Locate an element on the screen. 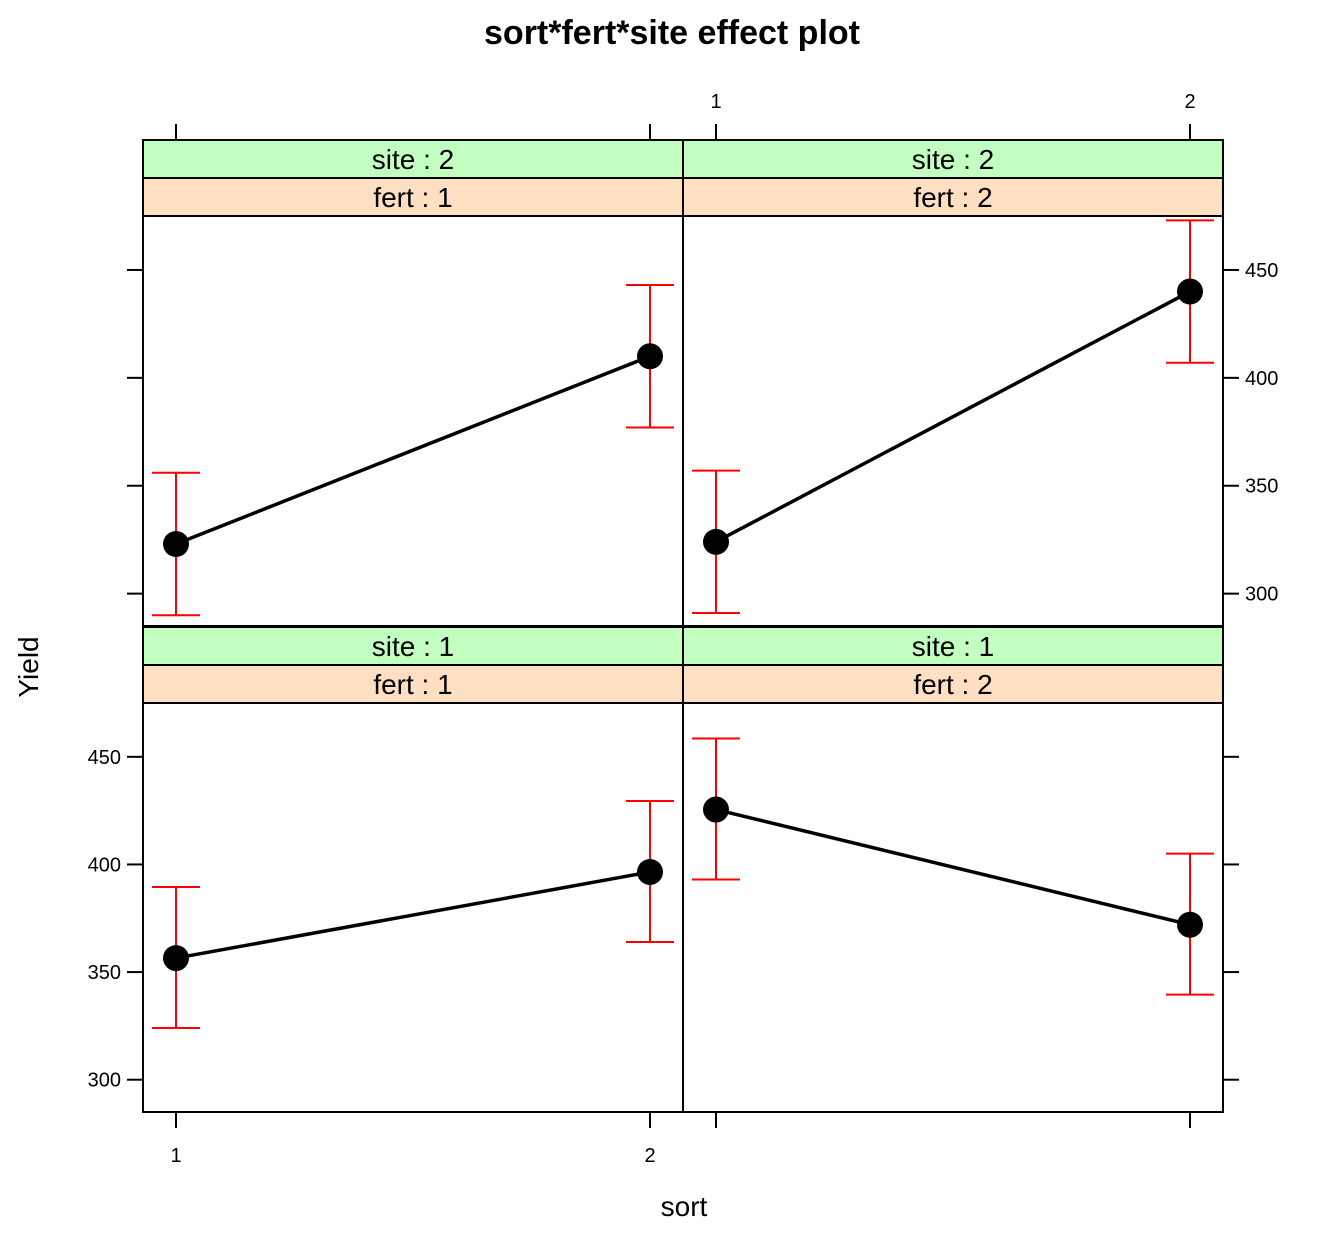 The height and width of the screenshot is (1248, 1344). x-axis-label: sort is located at coordinates (684, 1206).